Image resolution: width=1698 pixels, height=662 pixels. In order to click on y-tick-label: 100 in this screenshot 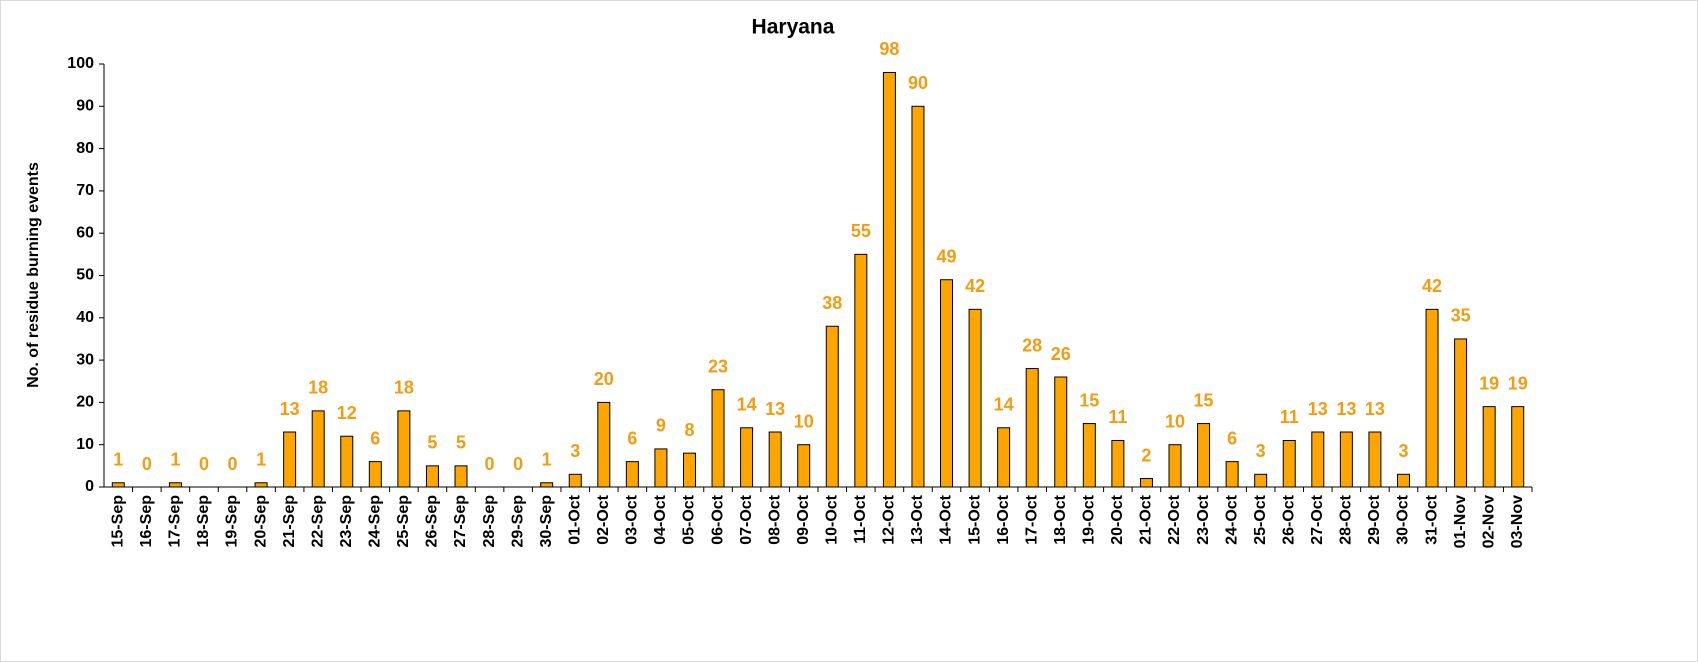, I will do `click(80, 63)`.